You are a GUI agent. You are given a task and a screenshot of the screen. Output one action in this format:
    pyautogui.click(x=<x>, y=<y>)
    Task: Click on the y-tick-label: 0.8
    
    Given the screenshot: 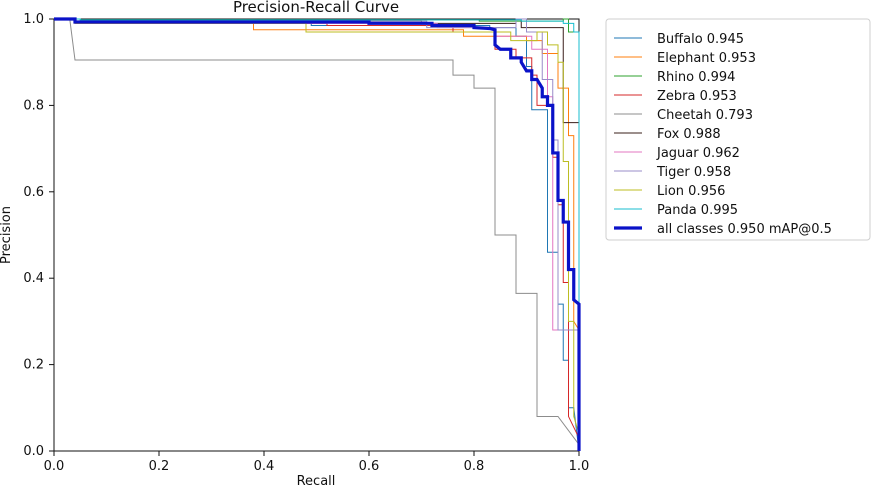 What is the action you would take?
    pyautogui.click(x=33, y=105)
    